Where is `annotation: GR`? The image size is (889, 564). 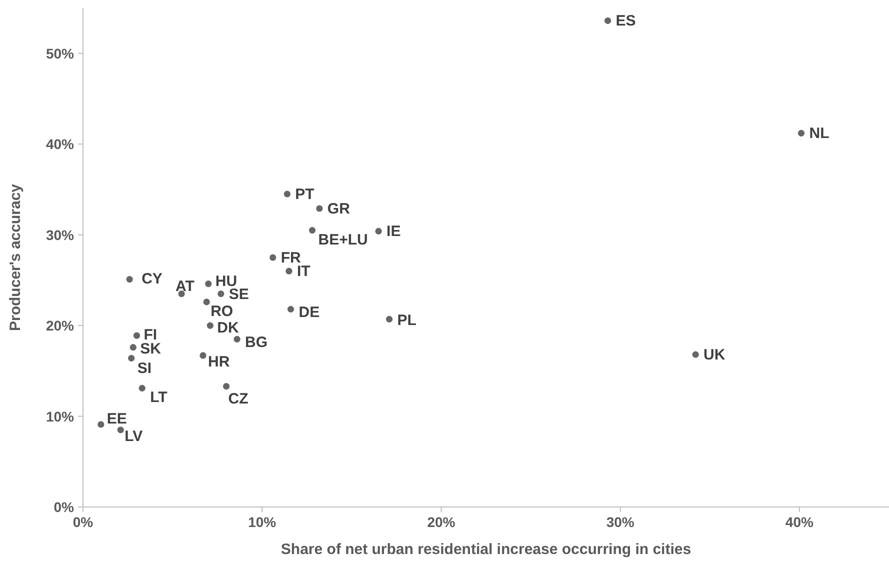 annotation: GR is located at coordinates (338, 209).